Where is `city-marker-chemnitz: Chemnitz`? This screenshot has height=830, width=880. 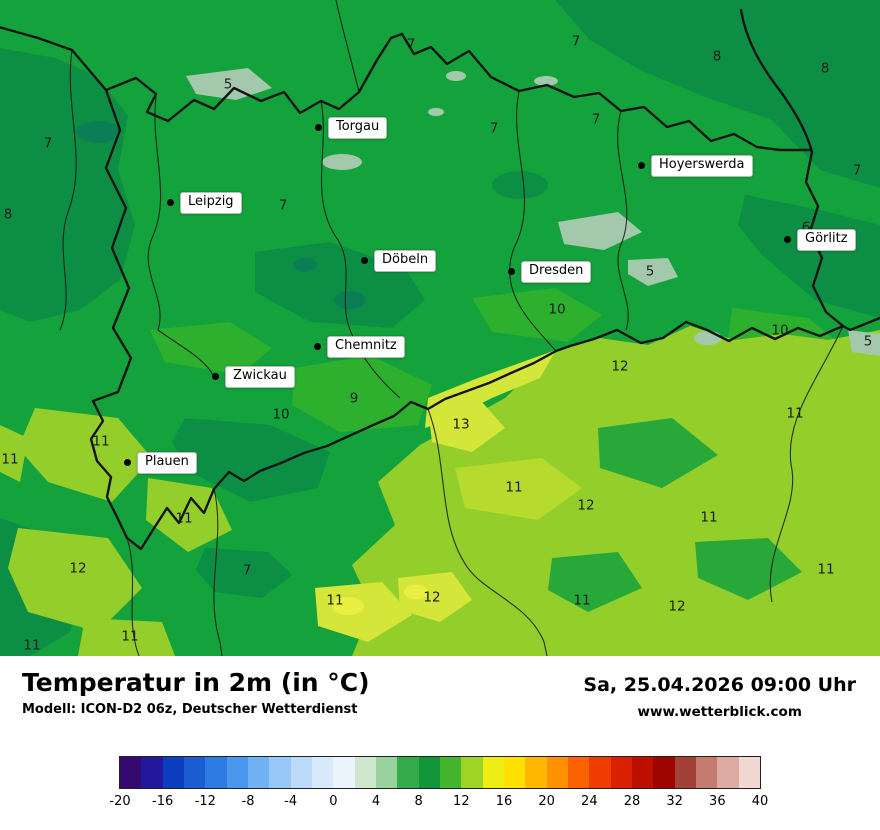
city-marker-chemnitz: Chemnitz is located at coordinates (359, 347).